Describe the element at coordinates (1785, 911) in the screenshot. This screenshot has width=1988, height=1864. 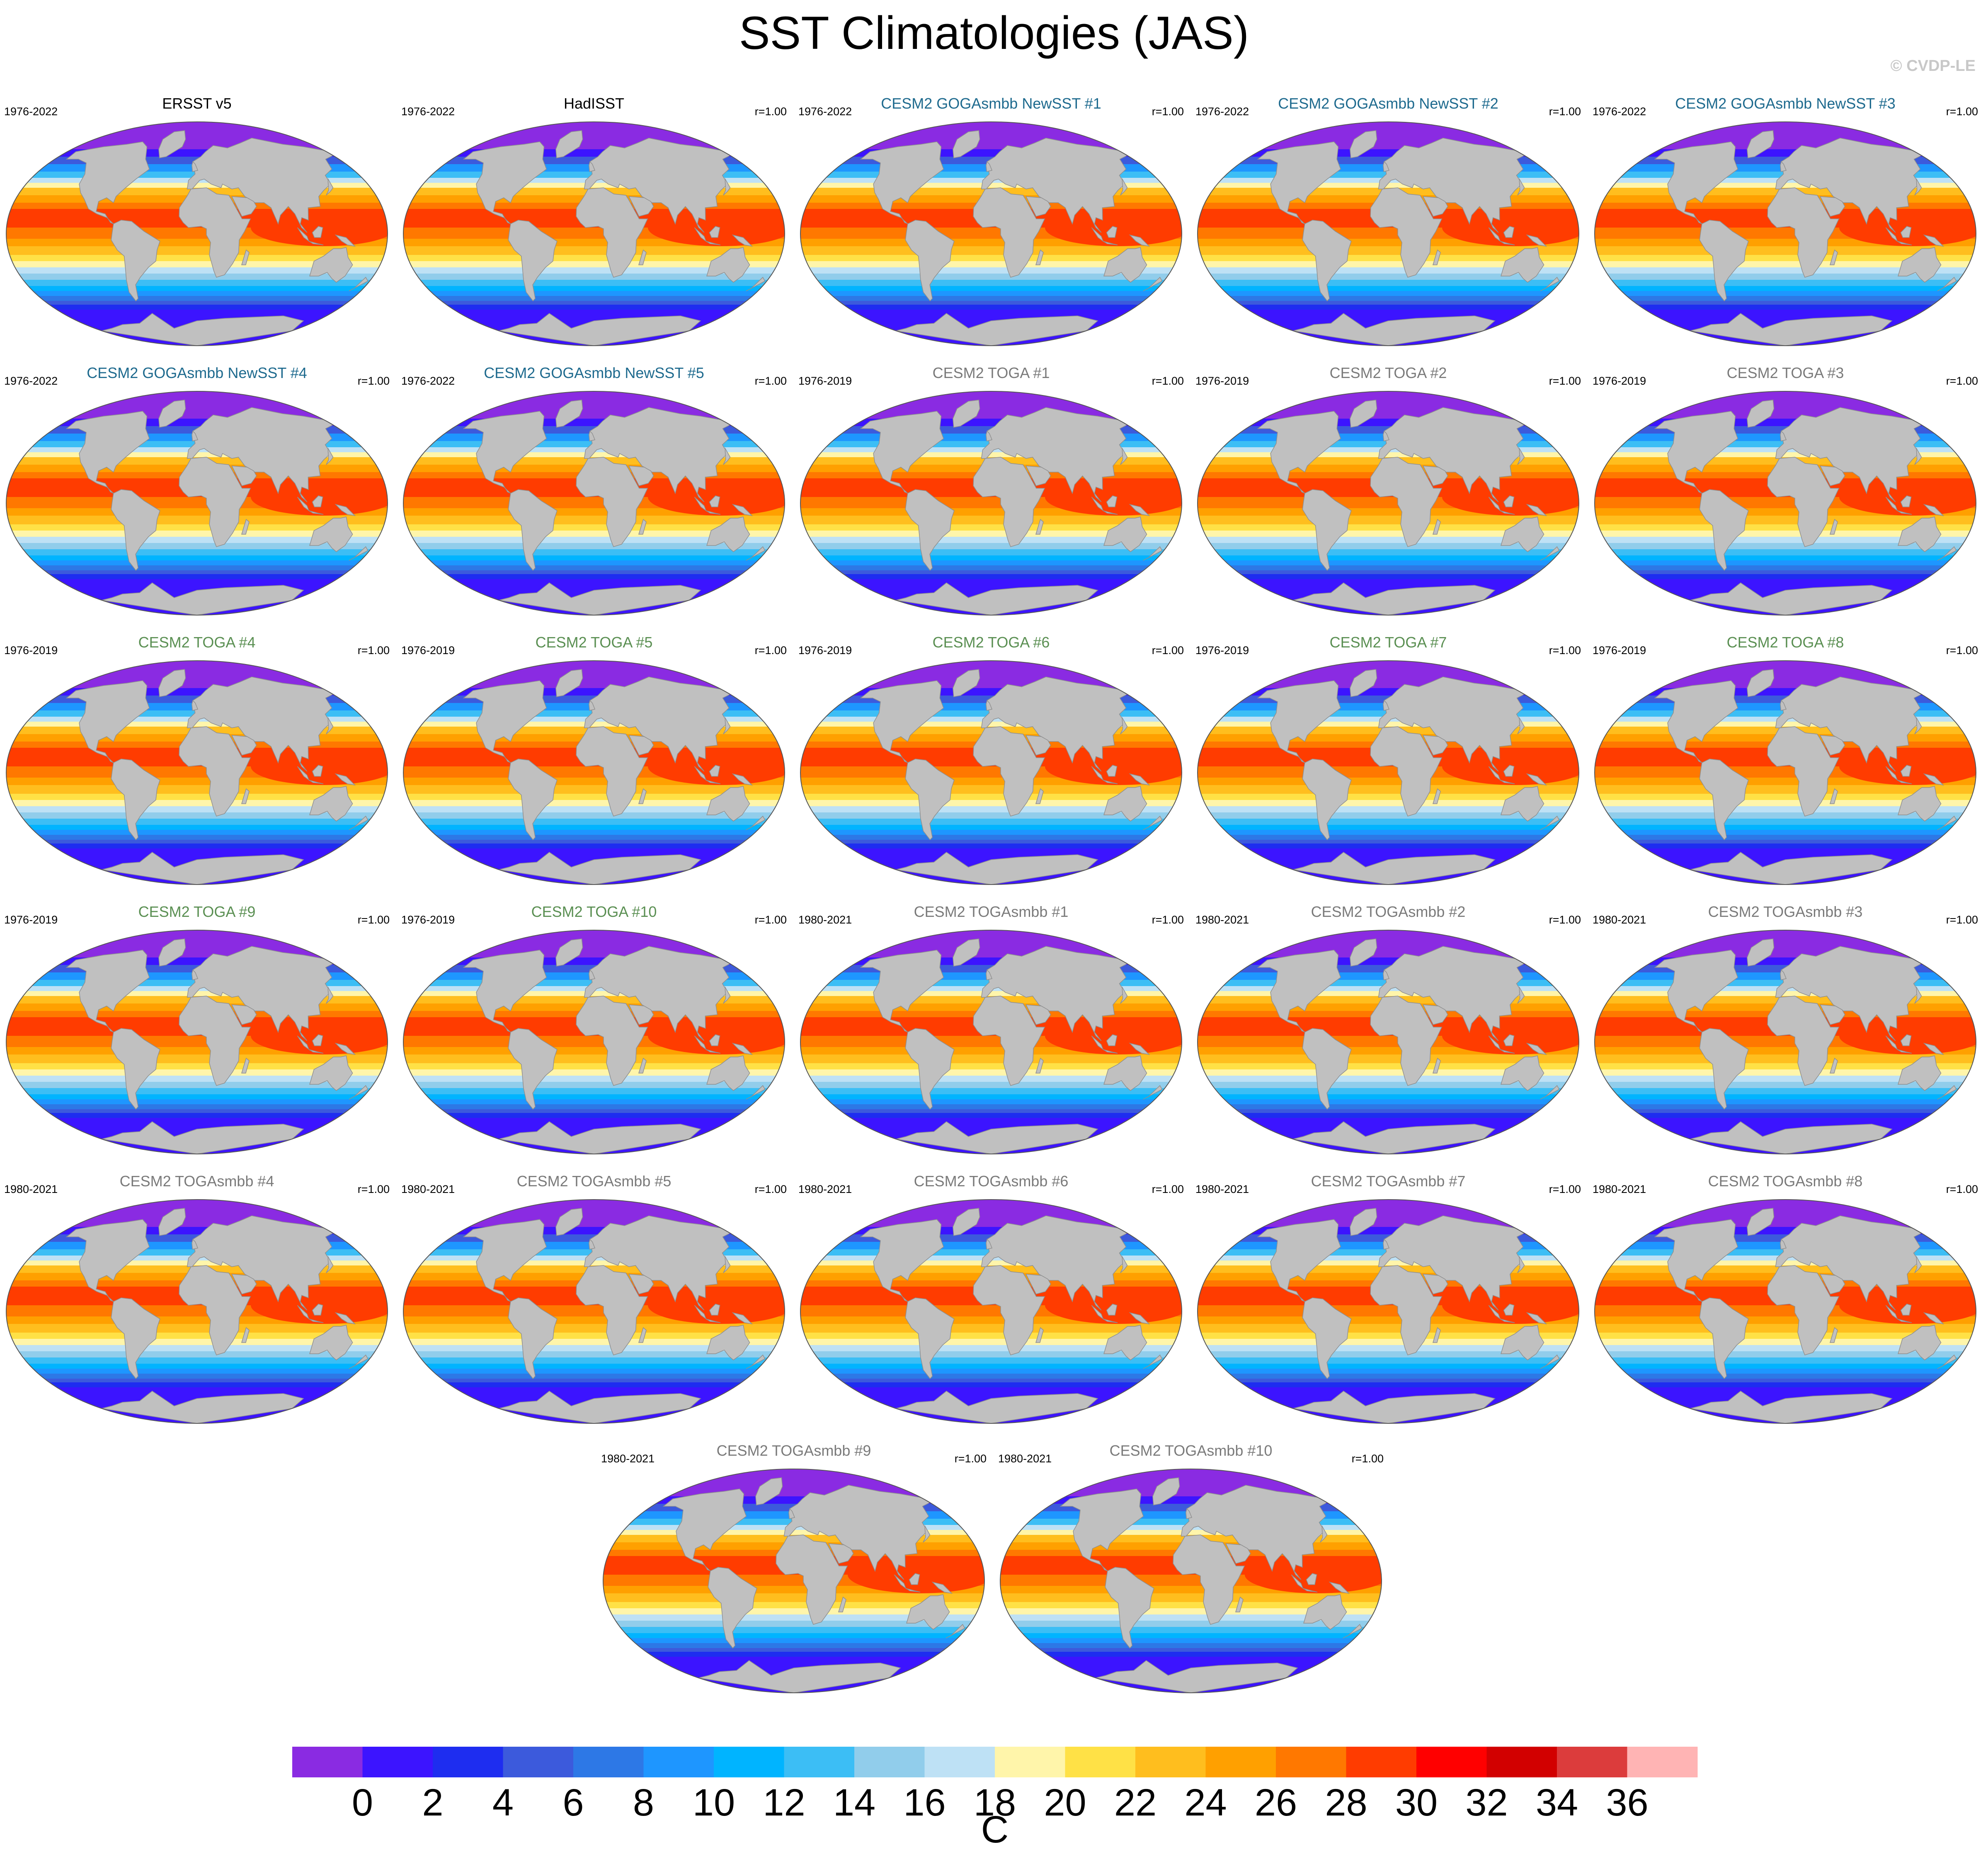
I see `panel-title: CESM2 TOGAsmbb #3` at that location.